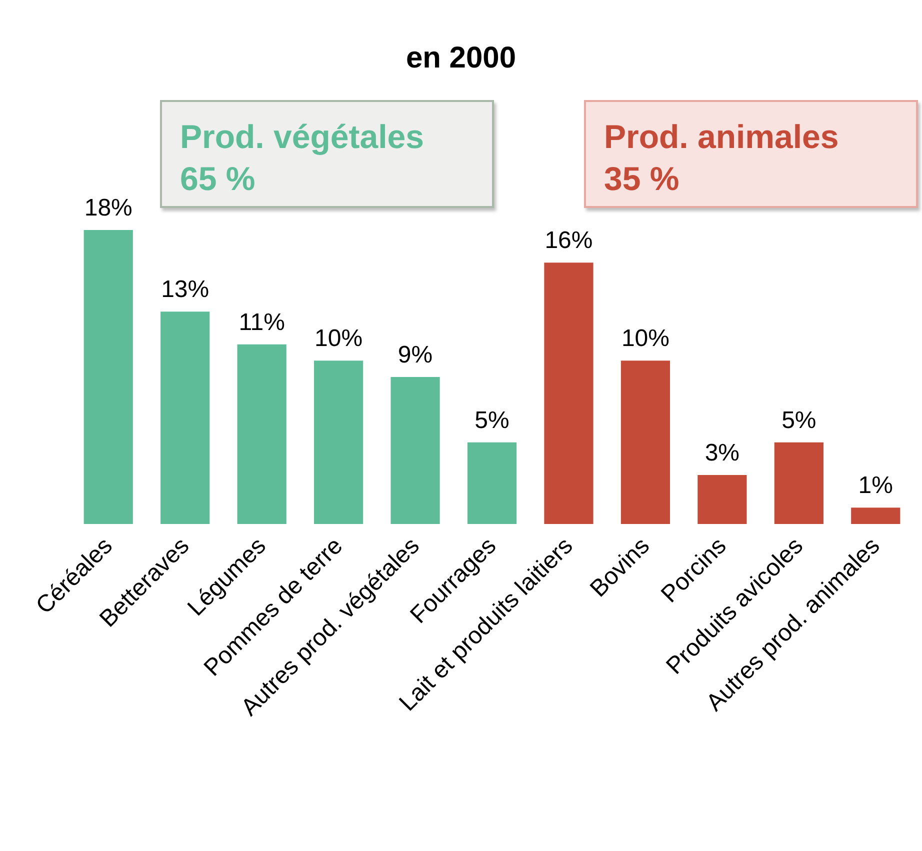 The height and width of the screenshot is (851, 922). What do you see at coordinates (415, 355) in the screenshot?
I see `data-label: 9%` at bounding box center [415, 355].